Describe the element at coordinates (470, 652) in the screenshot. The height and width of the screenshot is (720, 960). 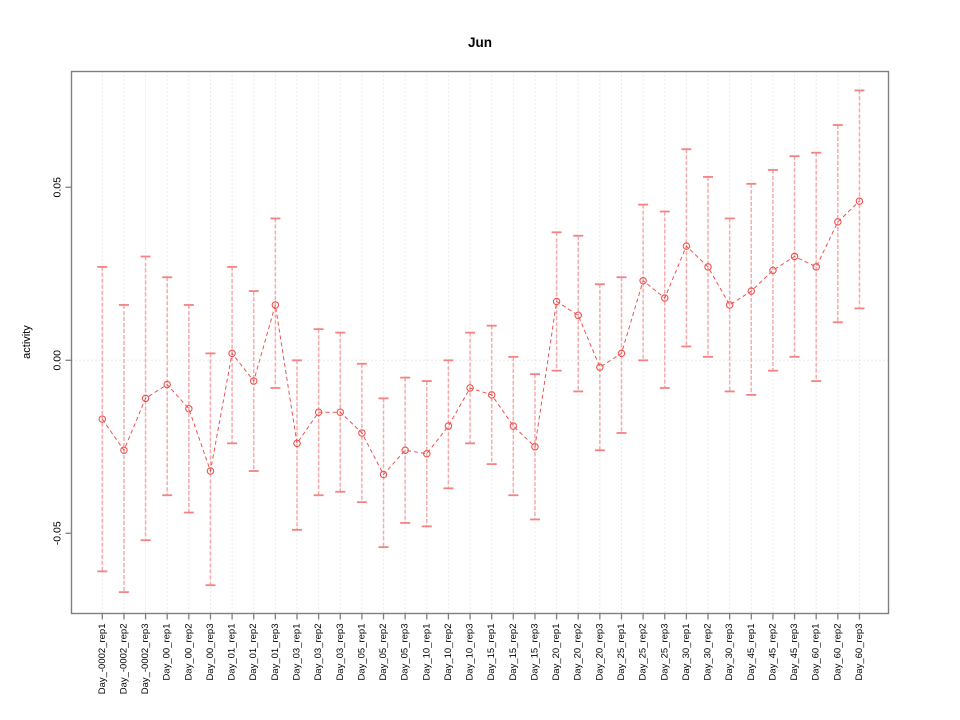
I see `x-tick-label: Day_10_rep3` at that location.